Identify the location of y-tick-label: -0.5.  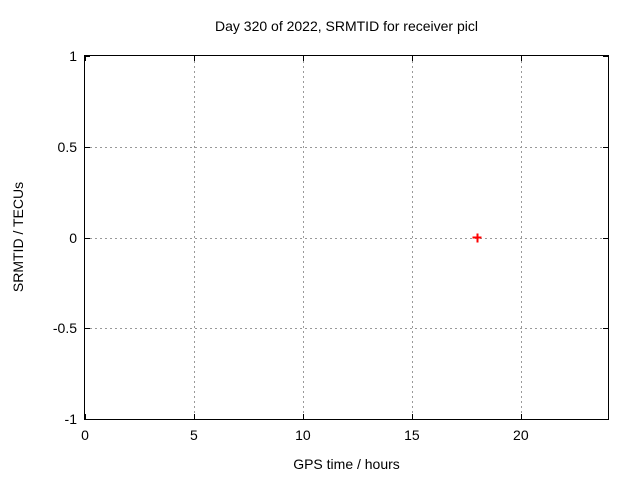
(64, 328).